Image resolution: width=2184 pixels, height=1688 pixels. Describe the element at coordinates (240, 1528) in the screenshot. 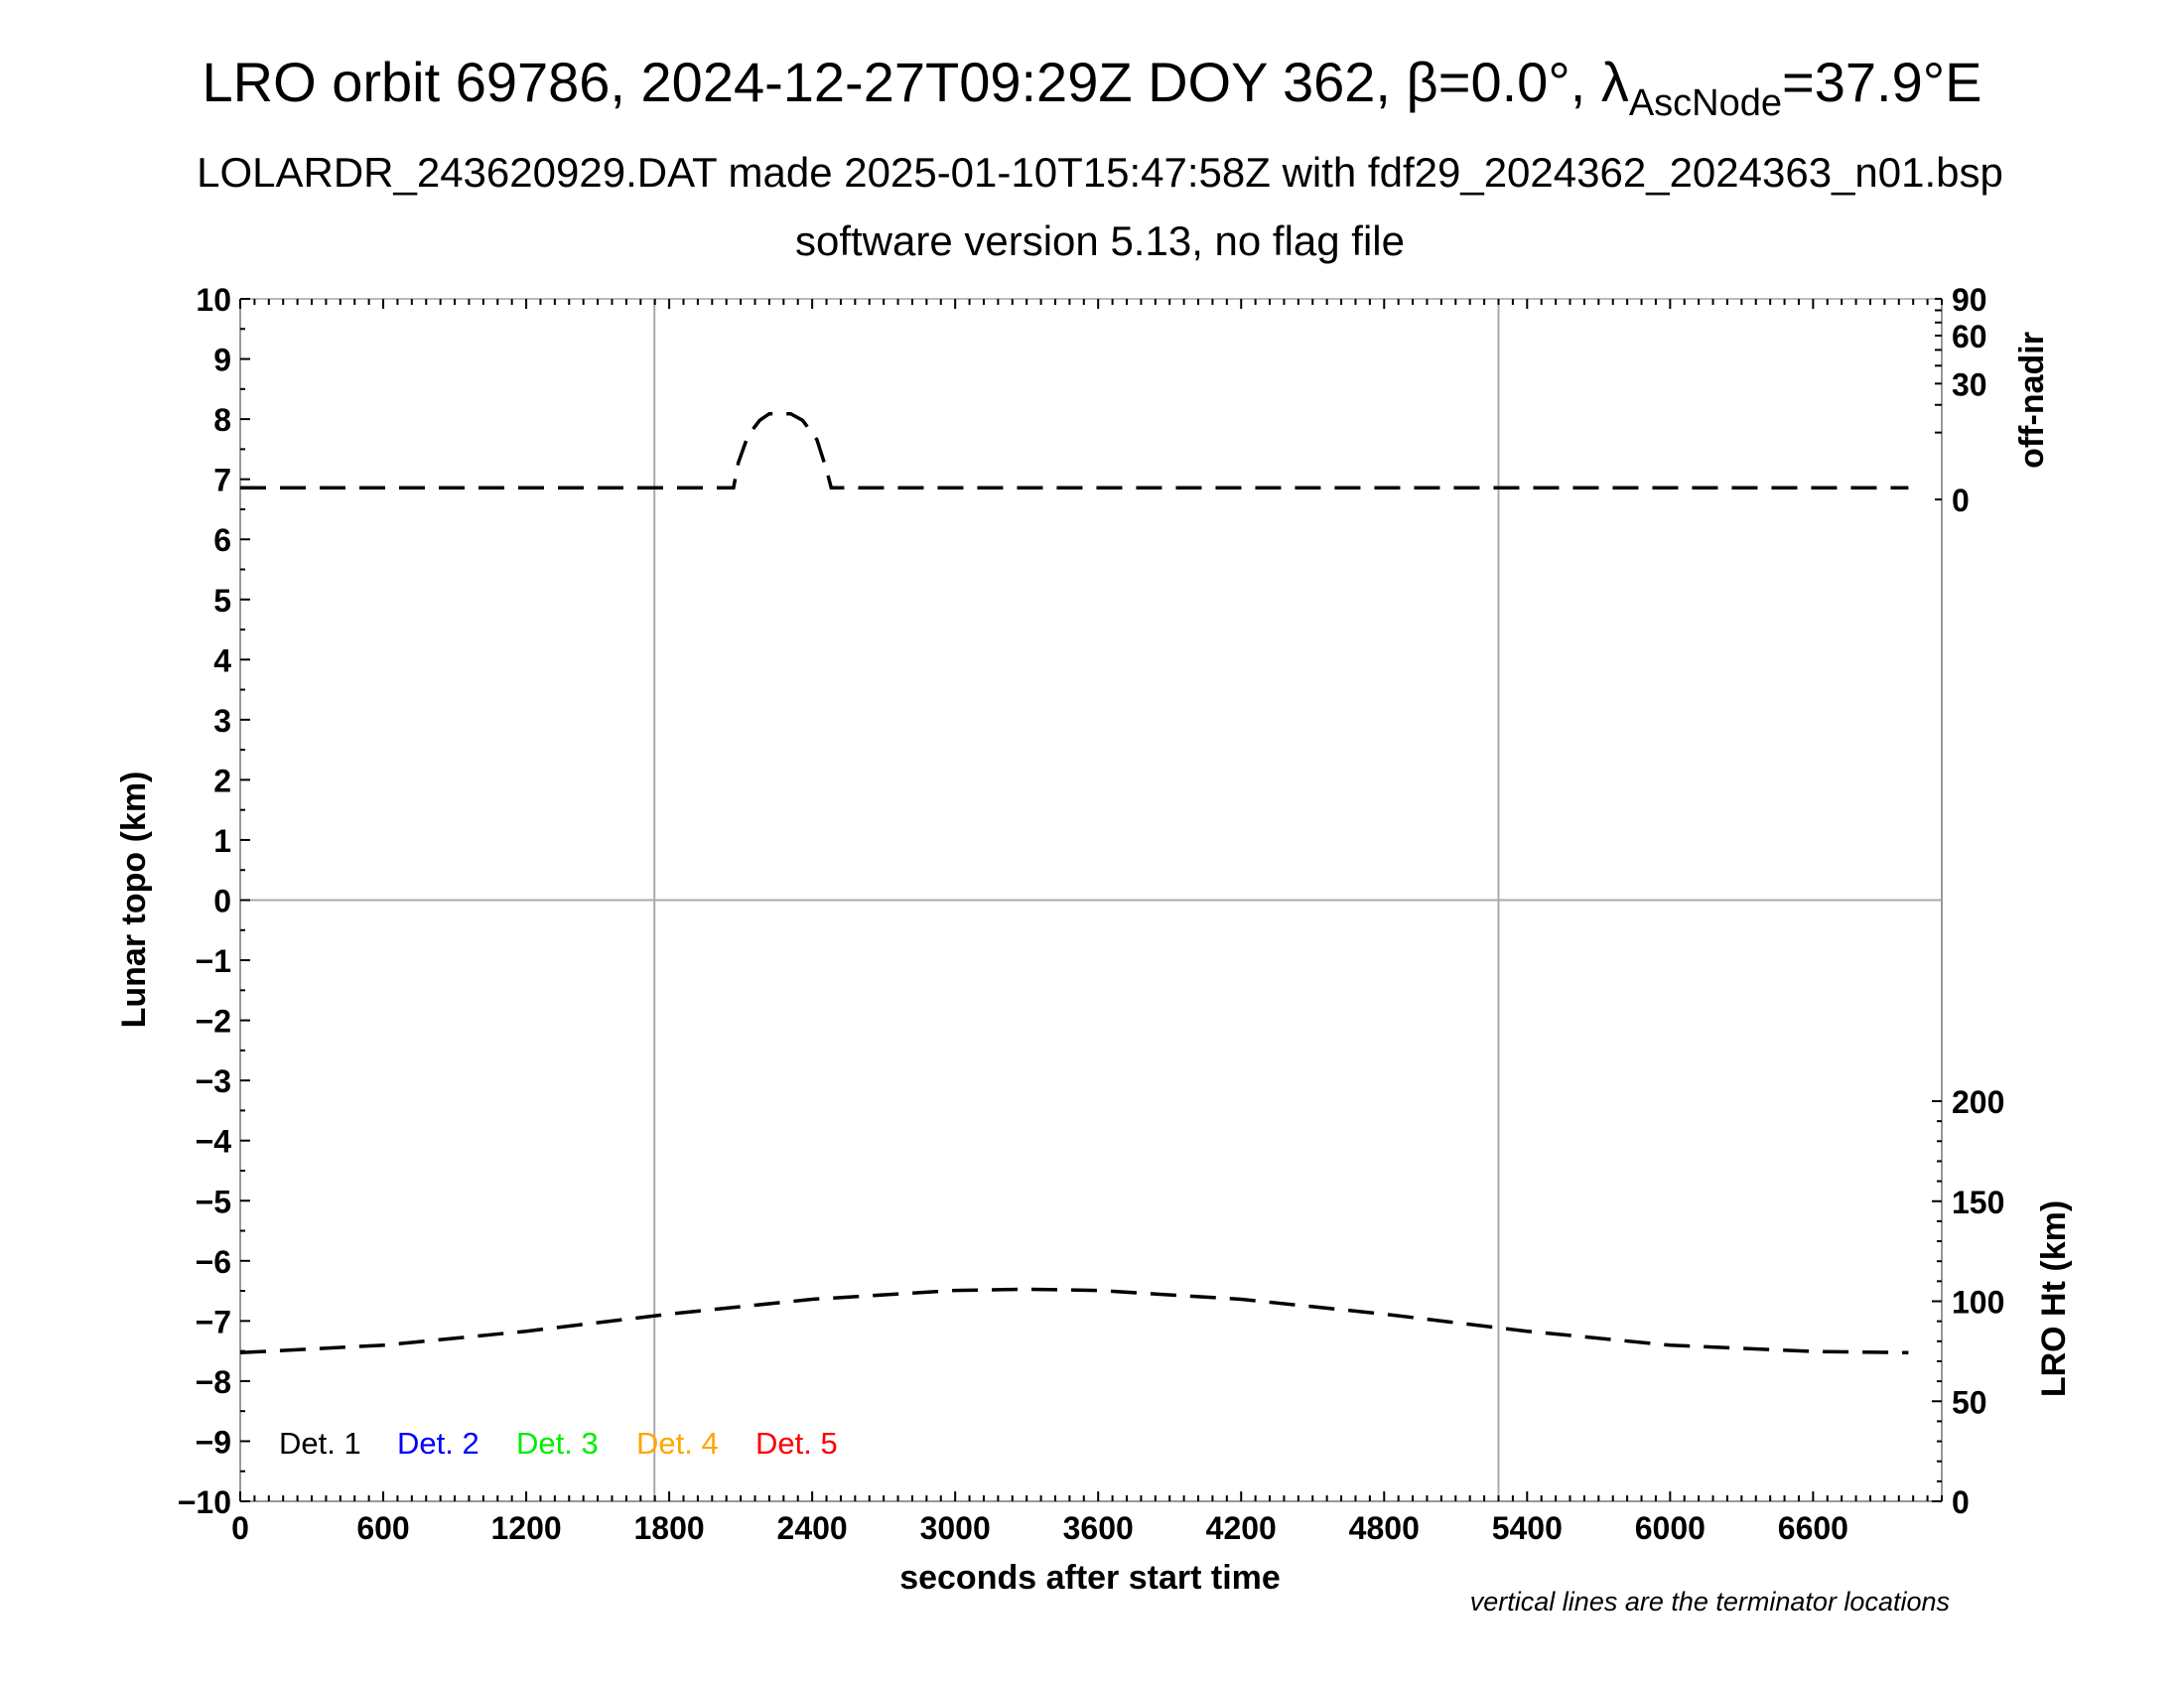

I see `x-tick-label: 0` at that location.